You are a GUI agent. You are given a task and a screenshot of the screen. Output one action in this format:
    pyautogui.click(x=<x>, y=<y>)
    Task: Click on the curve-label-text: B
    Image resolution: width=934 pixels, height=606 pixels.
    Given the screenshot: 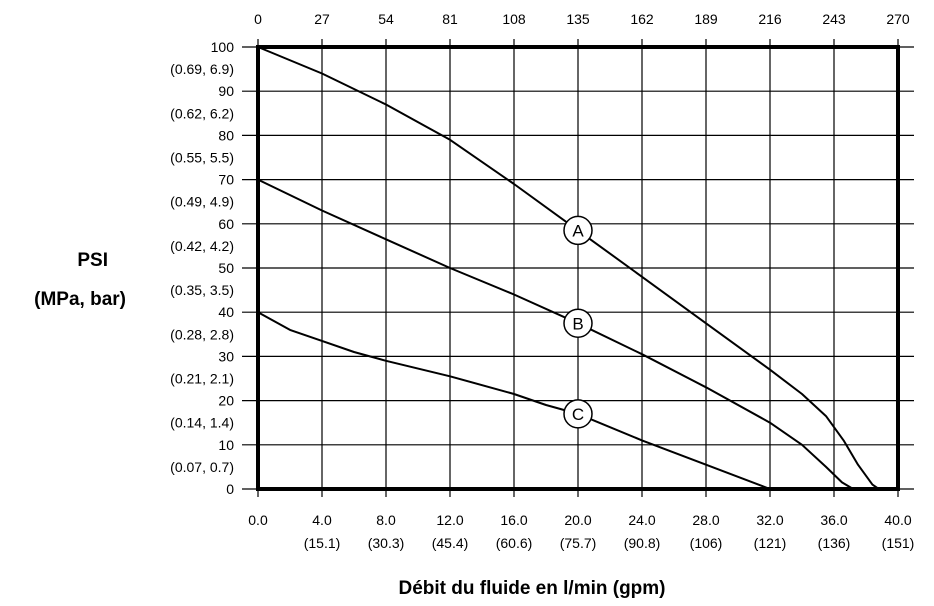 What is the action you would take?
    pyautogui.click(x=577, y=323)
    